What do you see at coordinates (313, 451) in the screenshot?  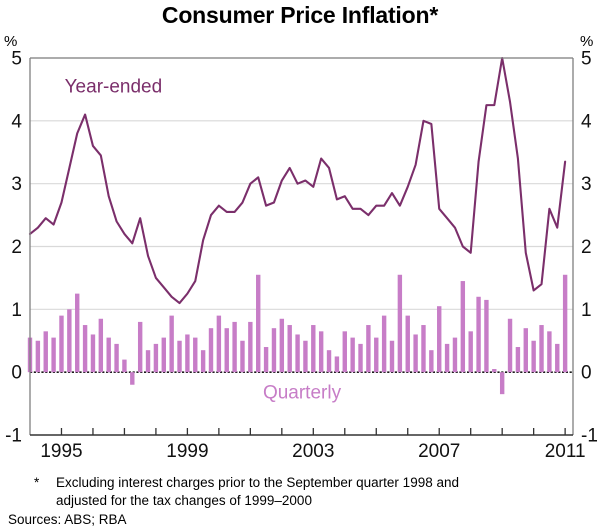 I see `x-tick-label: 2003` at bounding box center [313, 451].